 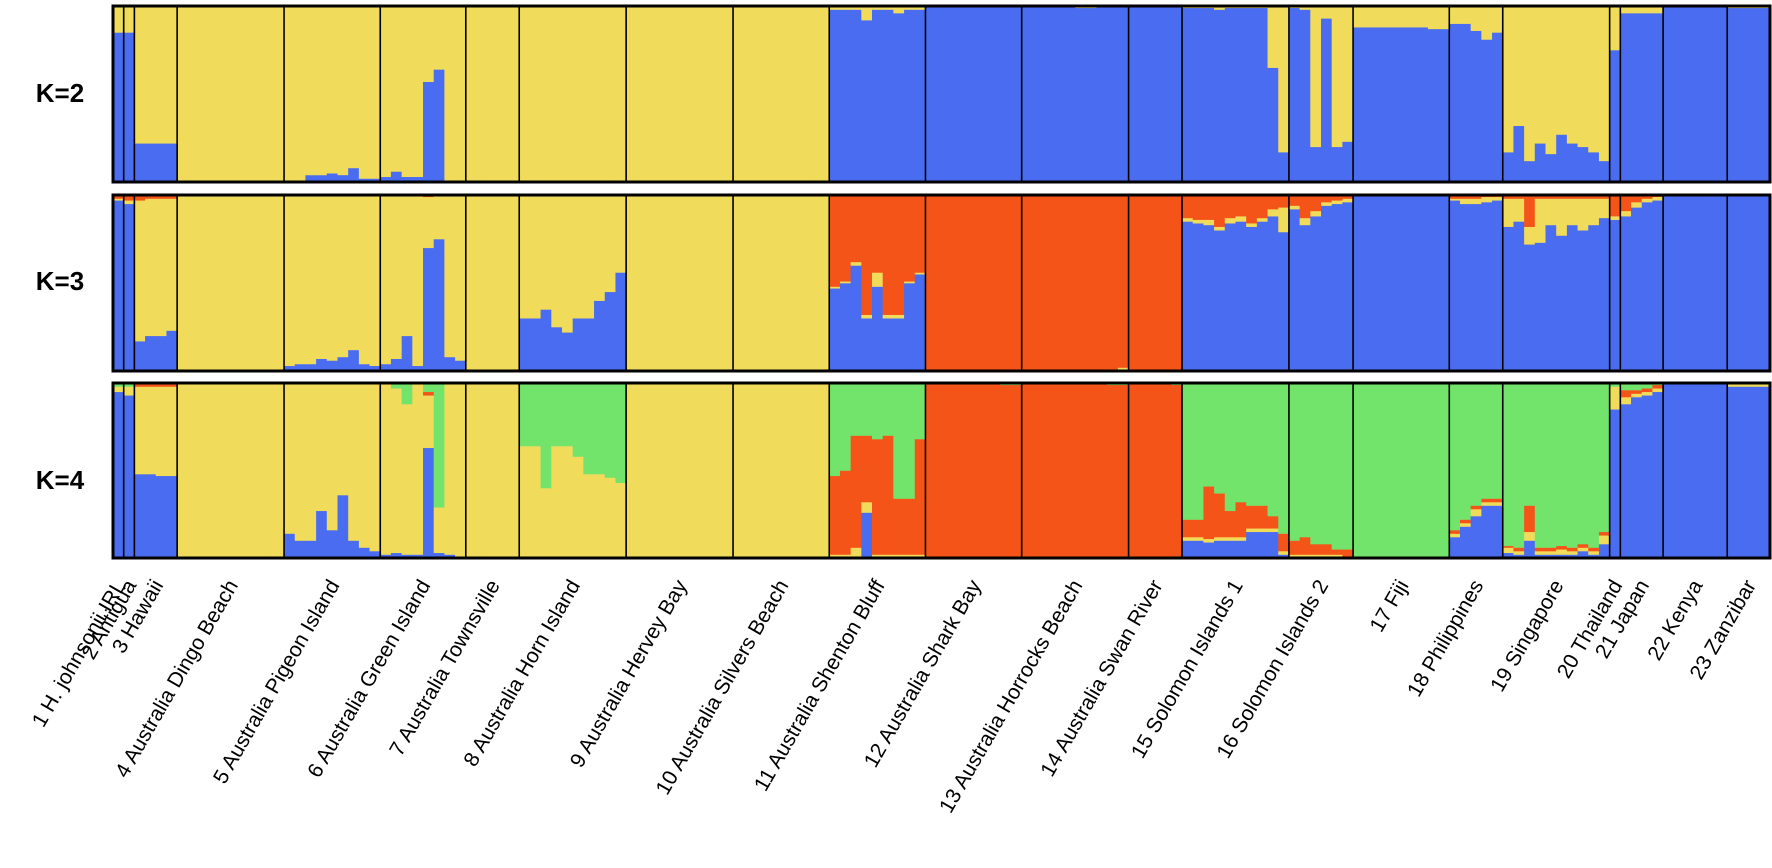 What do you see at coordinates (629, 674) in the screenshot?
I see `population-label: 9 Australia Hervey Bay` at bounding box center [629, 674].